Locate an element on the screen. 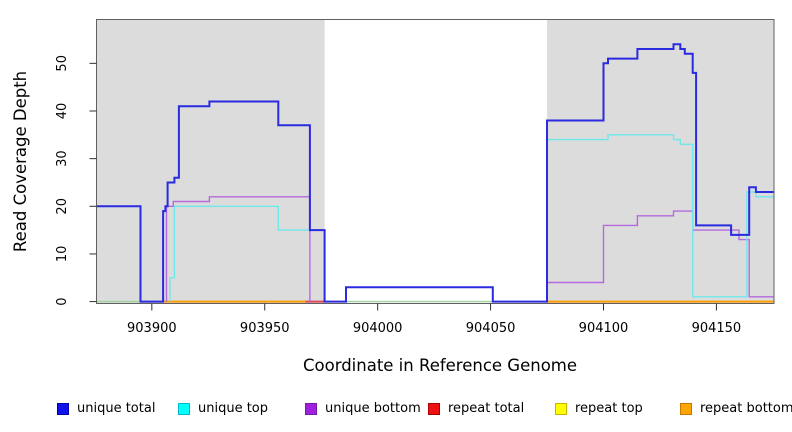 This screenshot has height=432, width=792. legend-item-unique-total: unique total is located at coordinates (106, 409).